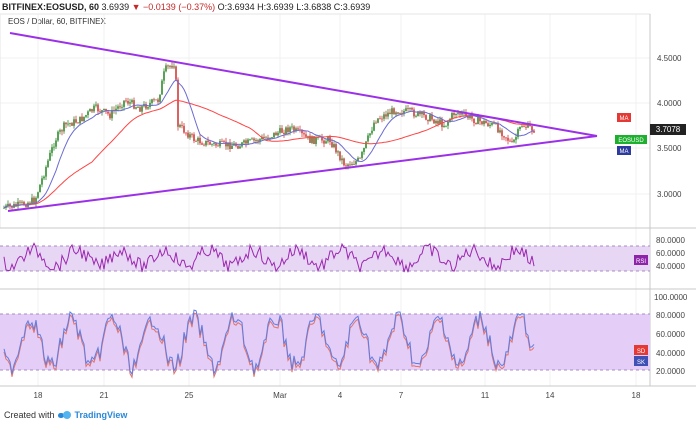 This screenshot has width=696, height=428. Describe the element at coordinates (236, 7) in the screenshot. I see `open-value: O:3.6934` at that location.